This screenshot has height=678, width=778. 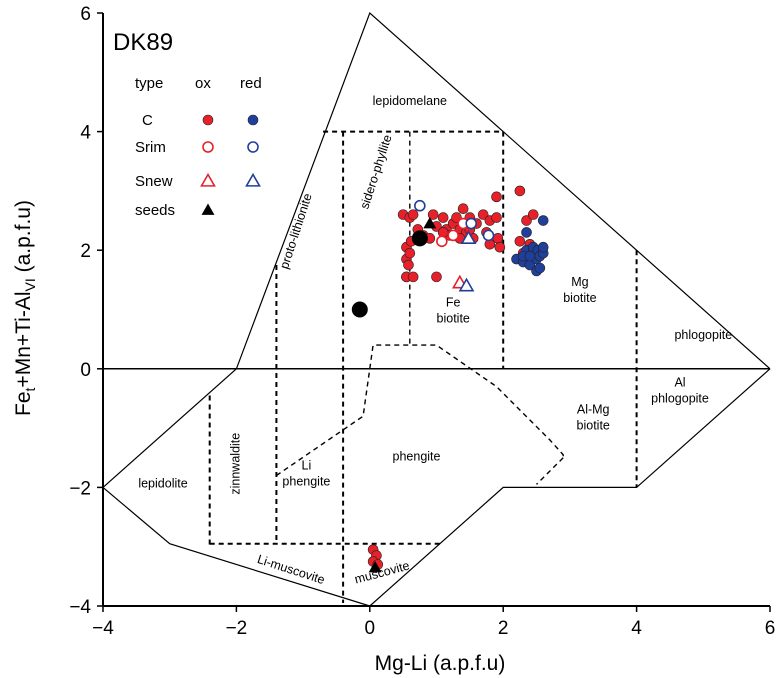 What do you see at coordinates (306, 474) in the screenshot?
I see `region-label-li-phengite: Li phengite` at bounding box center [306, 474].